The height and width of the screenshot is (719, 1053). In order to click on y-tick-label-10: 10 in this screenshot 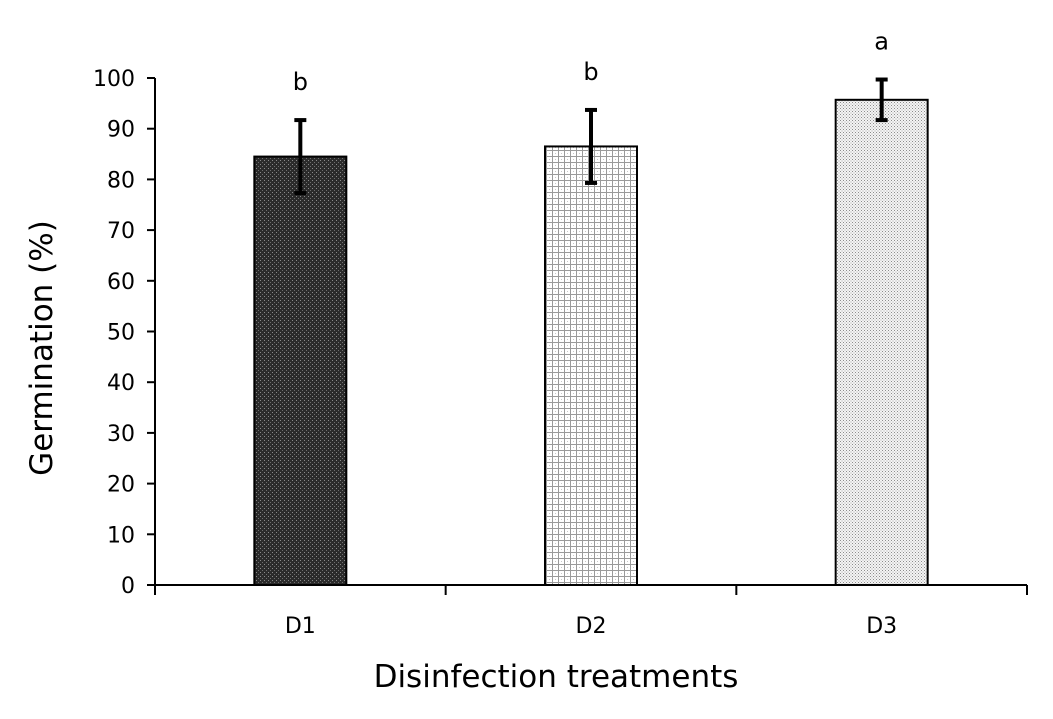, I will do `click(121, 535)`.